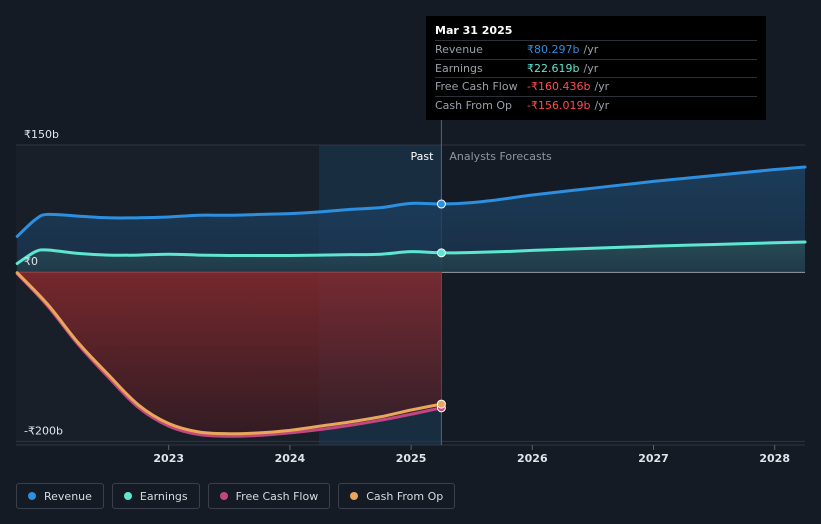 This screenshot has height=524, width=821. I want to click on cash-from-op-marker, so click(441, 404).